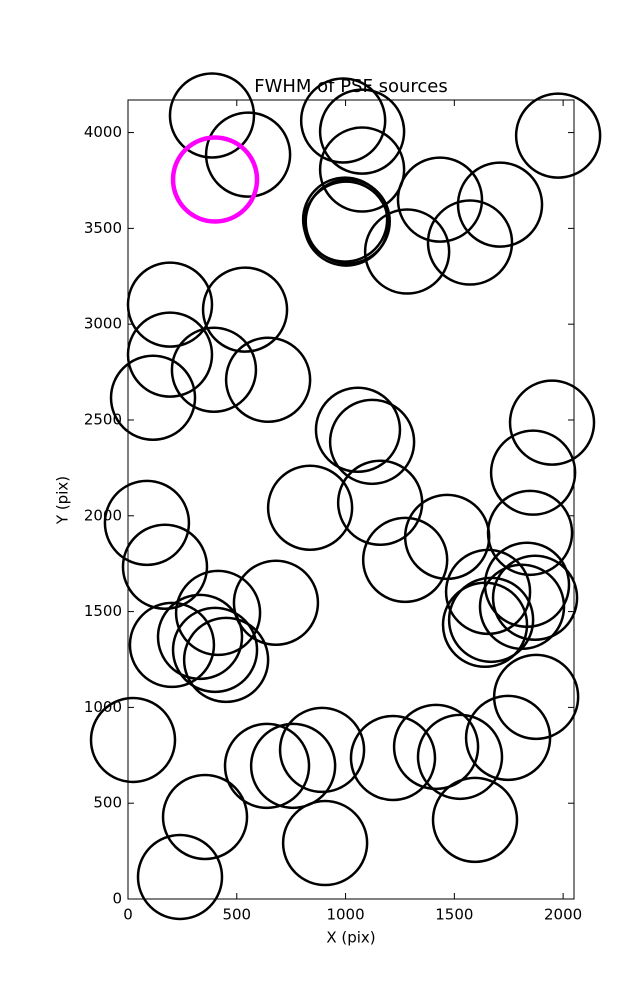 The image size is (637, 1000). I want to click on y-tick-label: 3000, so click(103, 324).